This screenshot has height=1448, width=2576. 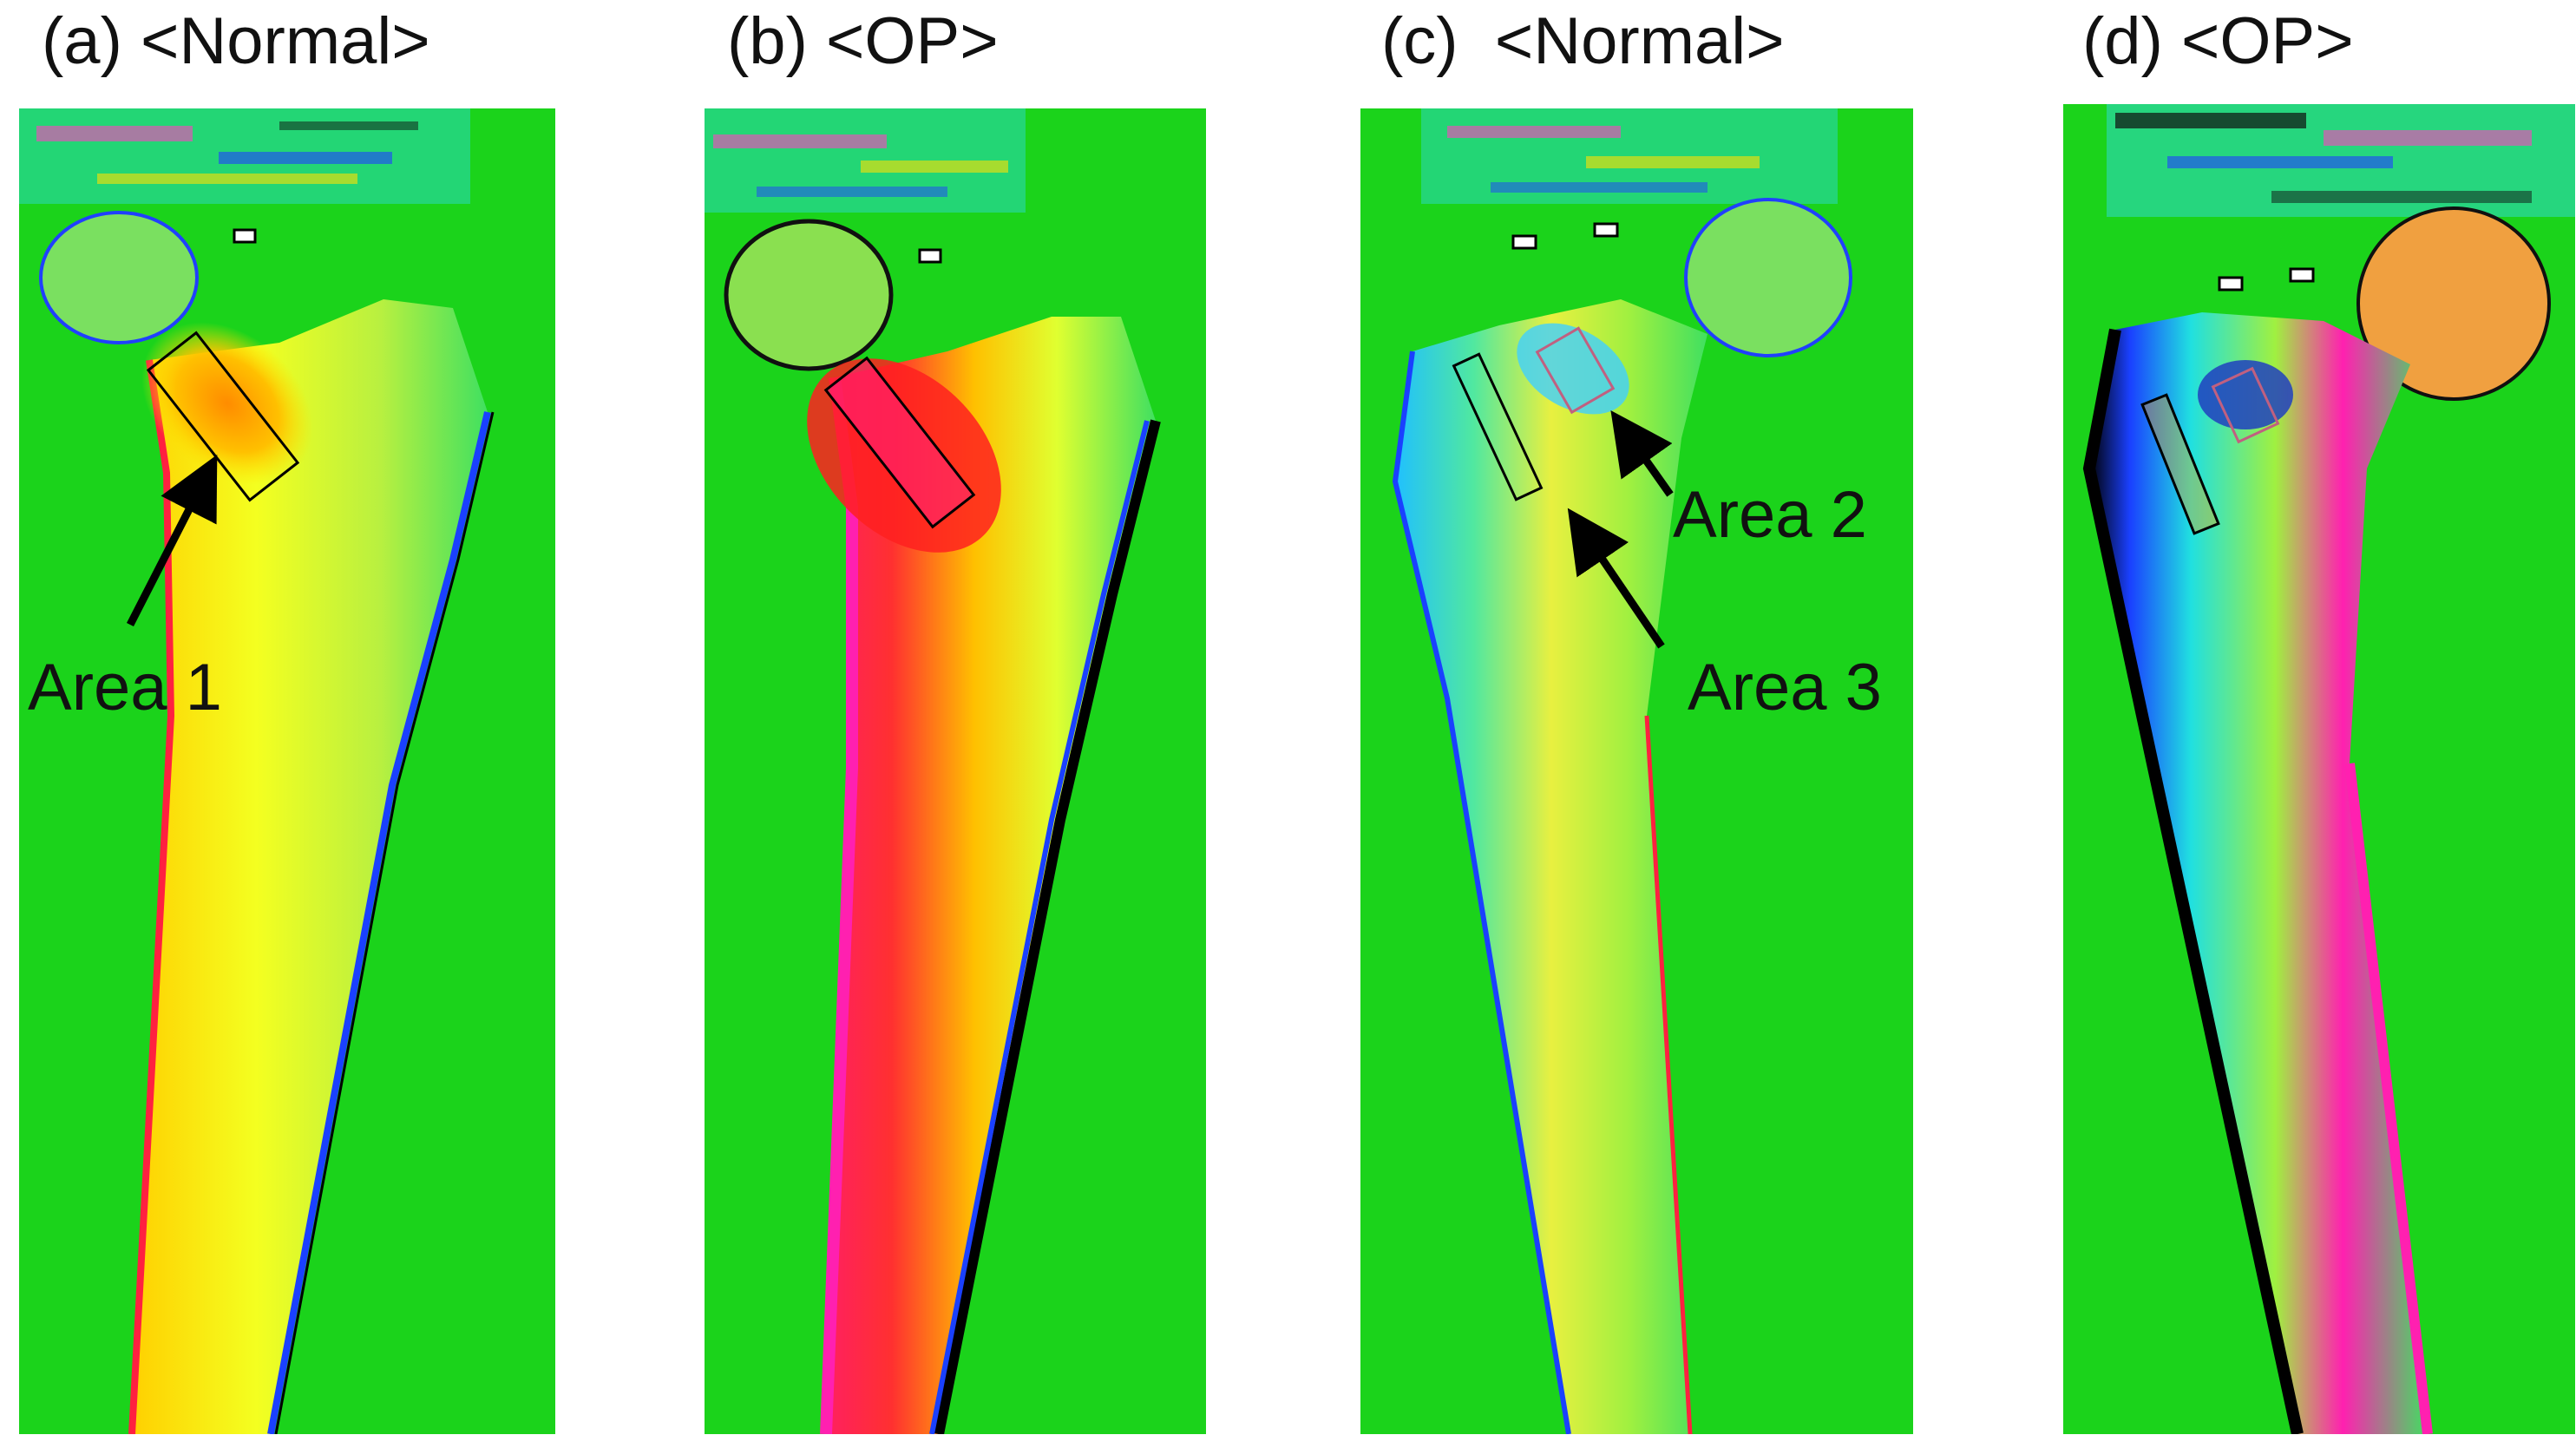 What do you see at coordinates (863, 41) in the screenshot?
I see `panel-b-title: (b) <OP>` at bounding box center [863, 41].